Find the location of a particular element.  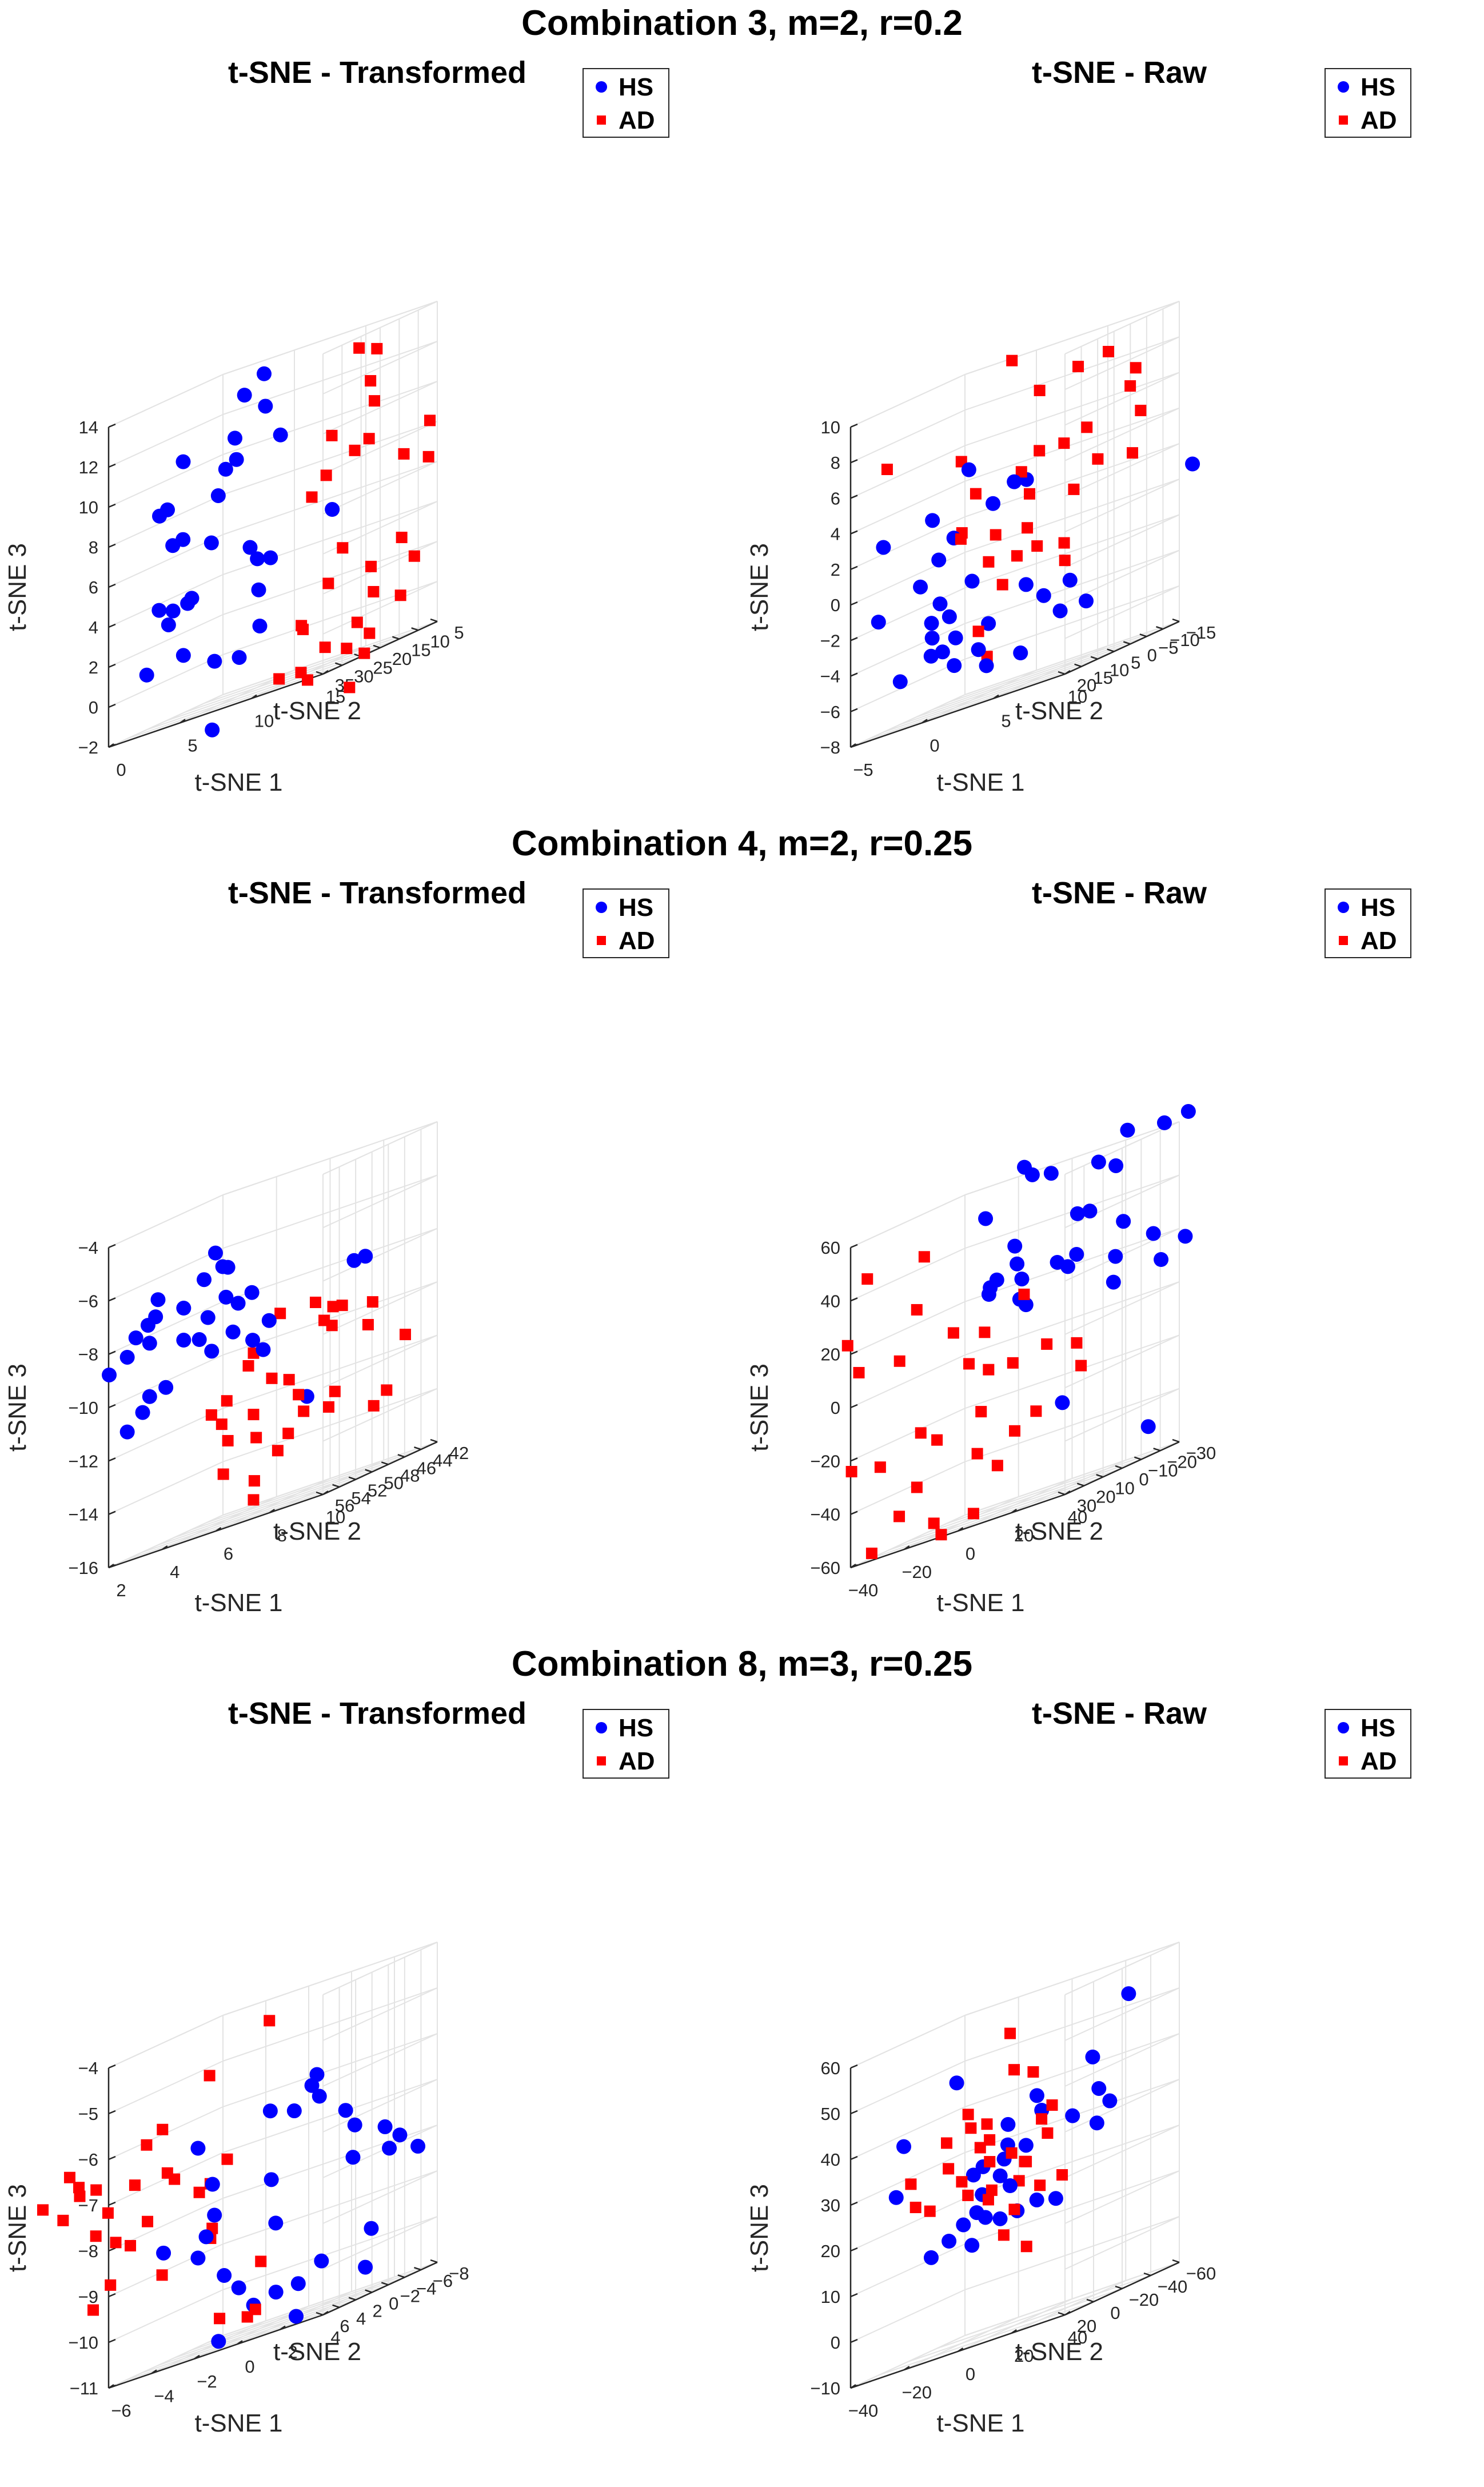

z-tick-label: 4 is located at coordinates (94, 627).